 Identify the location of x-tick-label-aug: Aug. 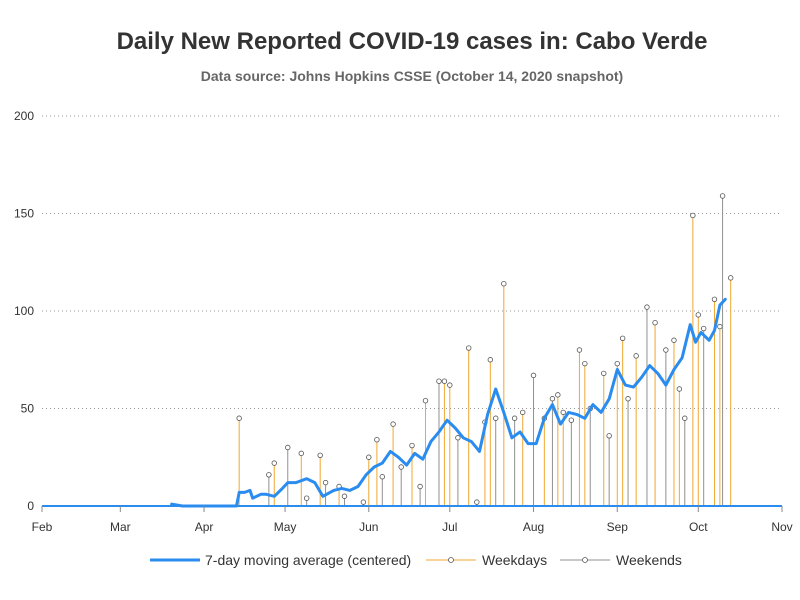
(533, 527).